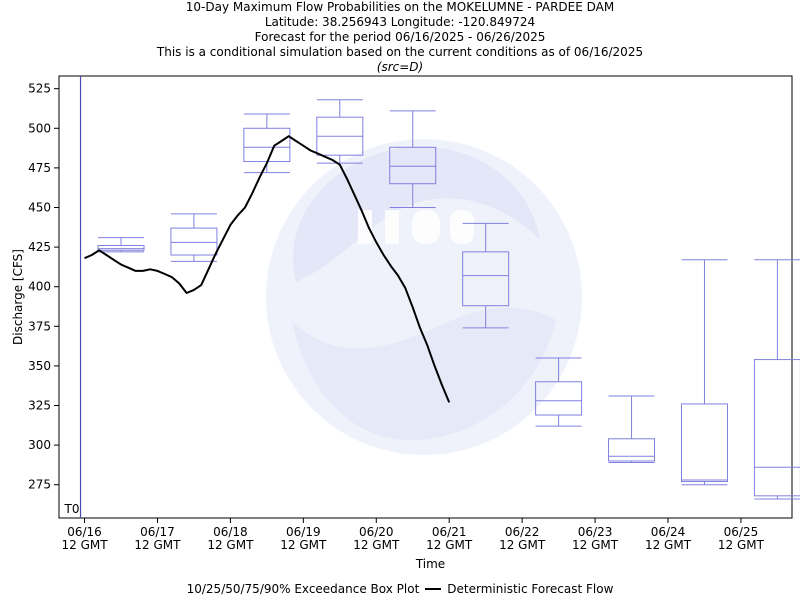 The image size is (800, 600). What do you see at coordinates (668, 532) in the screenshot?
I see `x-tick-label-date-8: 06/24` at bounding box center [668, 532].